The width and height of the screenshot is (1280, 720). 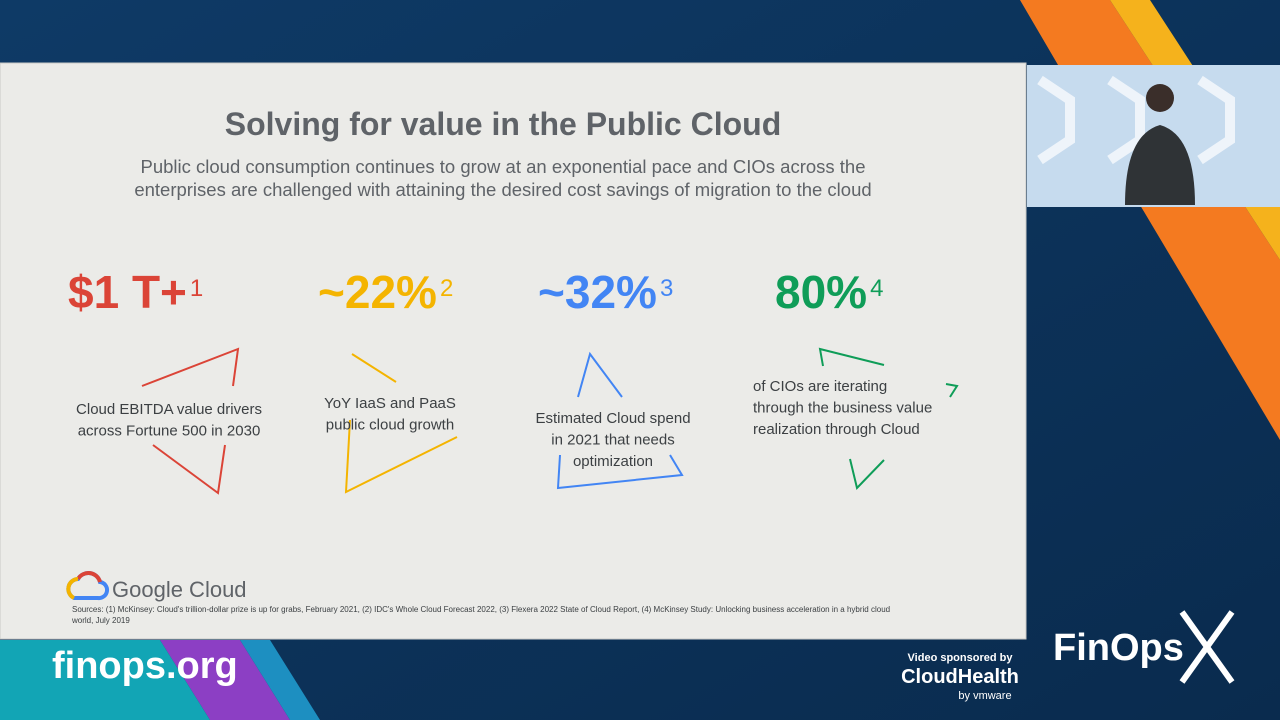 What do you see at coordinates (876, 288) in the screenshot?
I see `stat-footnote: 4` at bounding box center [876, 288].